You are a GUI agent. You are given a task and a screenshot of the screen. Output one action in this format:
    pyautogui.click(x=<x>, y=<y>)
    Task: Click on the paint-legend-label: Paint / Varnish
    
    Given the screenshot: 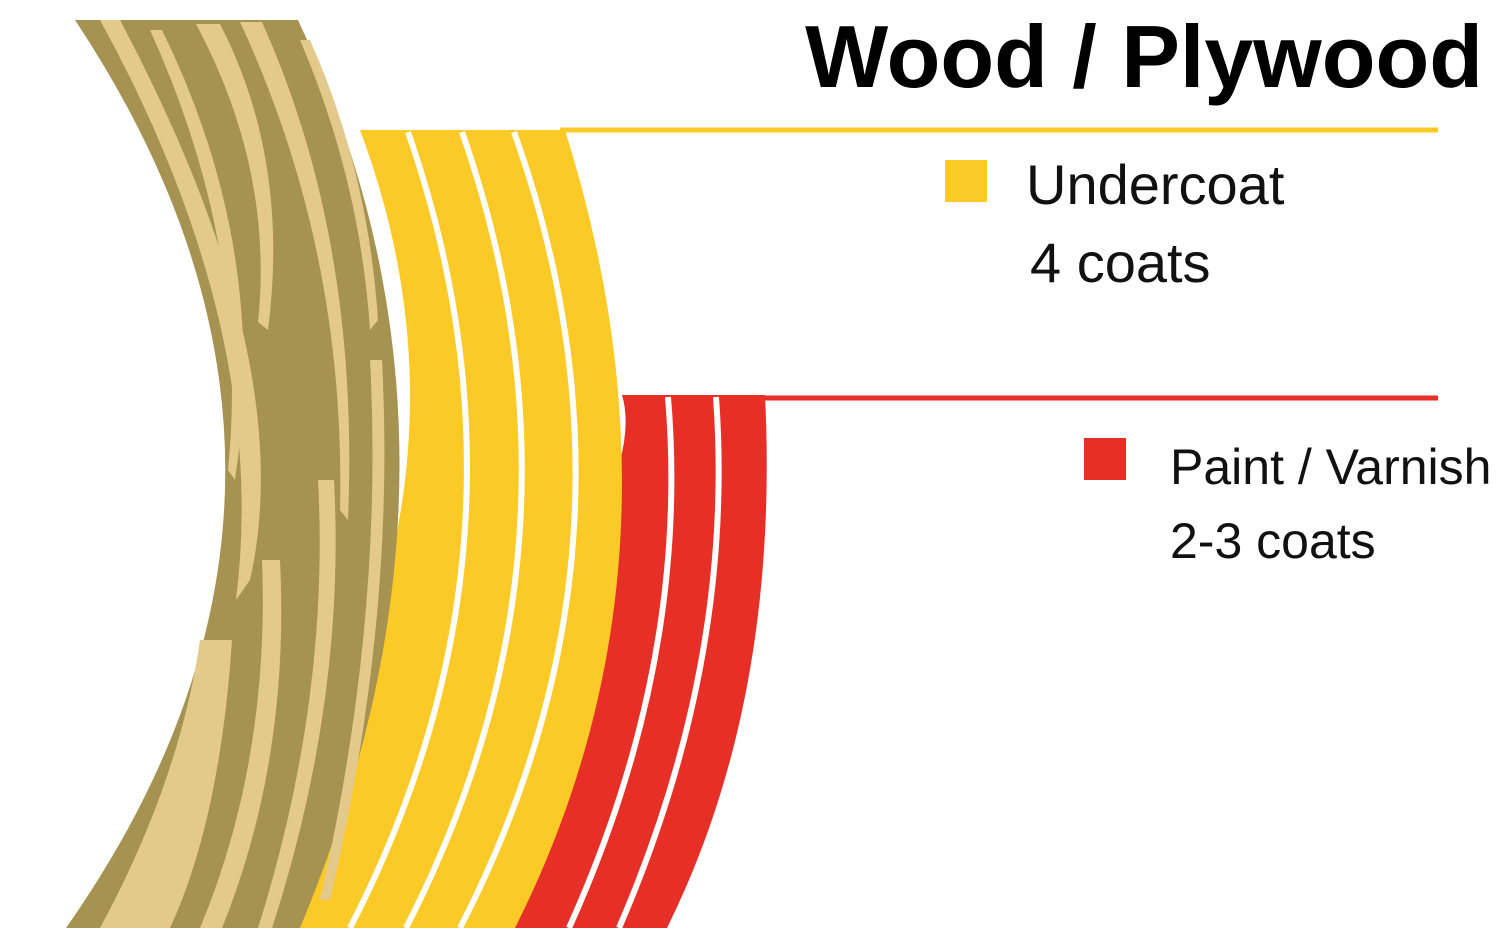 What is the action you would take?
    pyautogui.click(x=1331, y=467)
    